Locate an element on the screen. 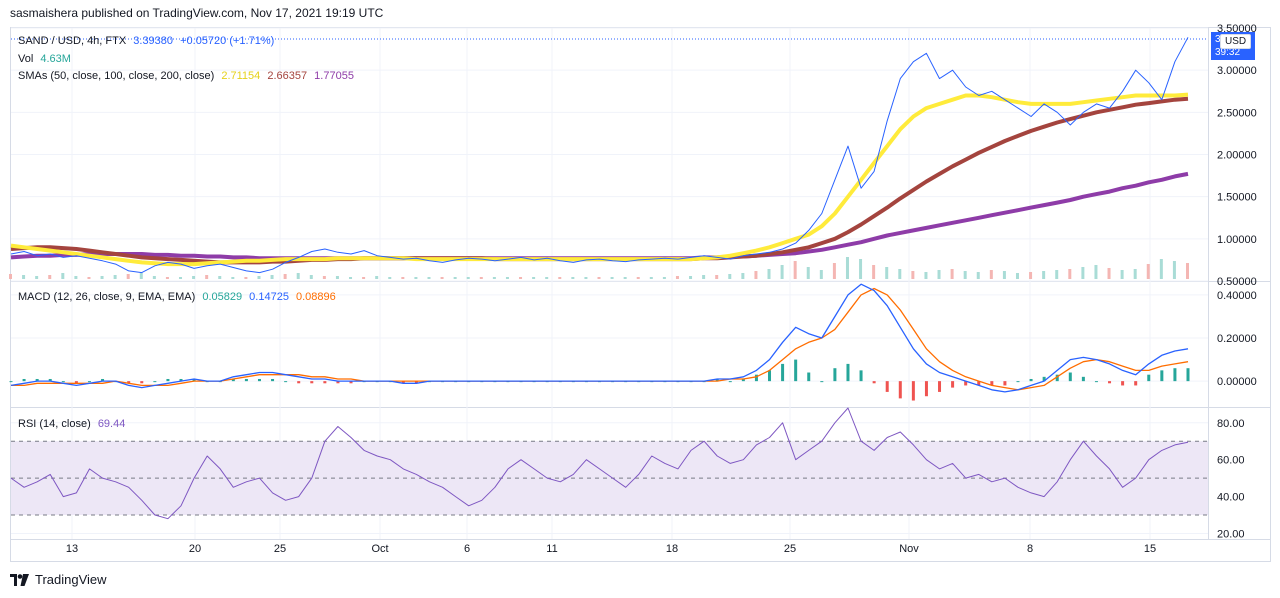 The image size is (1280, 598). macd-value: 0.14725 is located at coordinates (269, 297).